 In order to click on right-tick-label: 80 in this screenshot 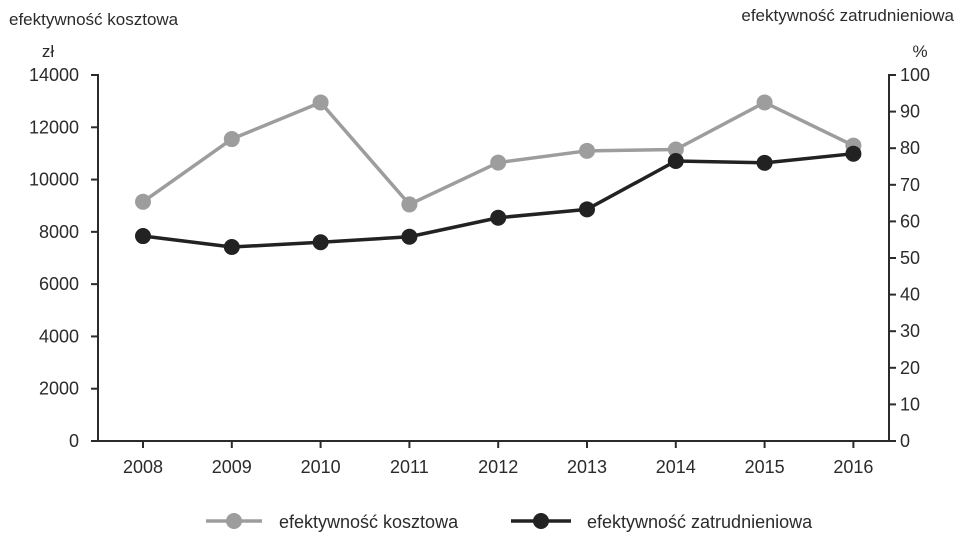, I will do `click(910, 148)`.